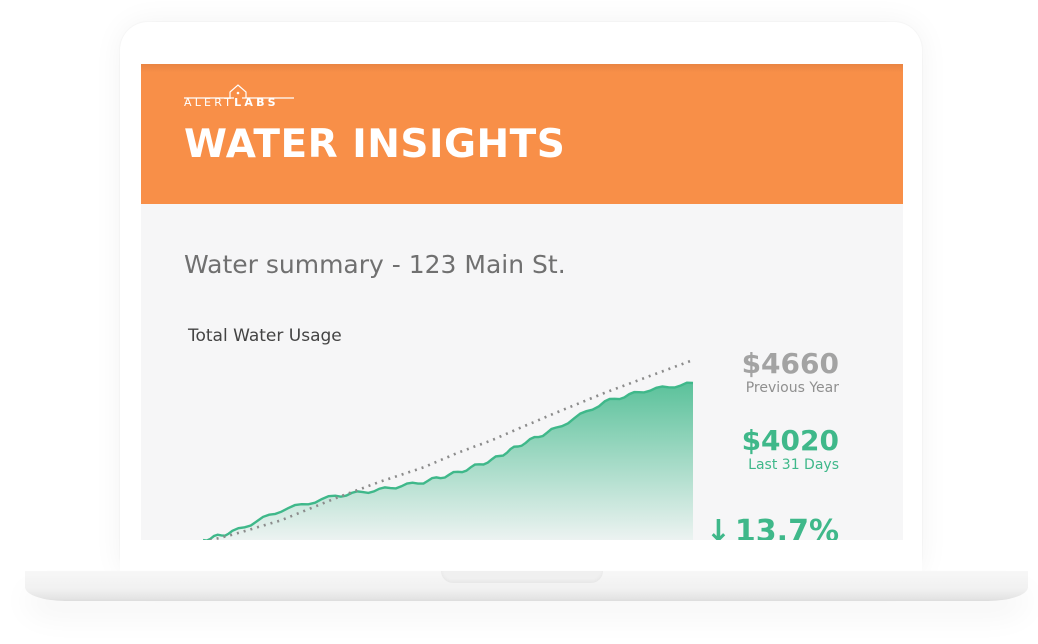  Describe the element at coordinates (375, 144) in the screenshot. I see `page-title: WATER INSIGHTS` at that location.